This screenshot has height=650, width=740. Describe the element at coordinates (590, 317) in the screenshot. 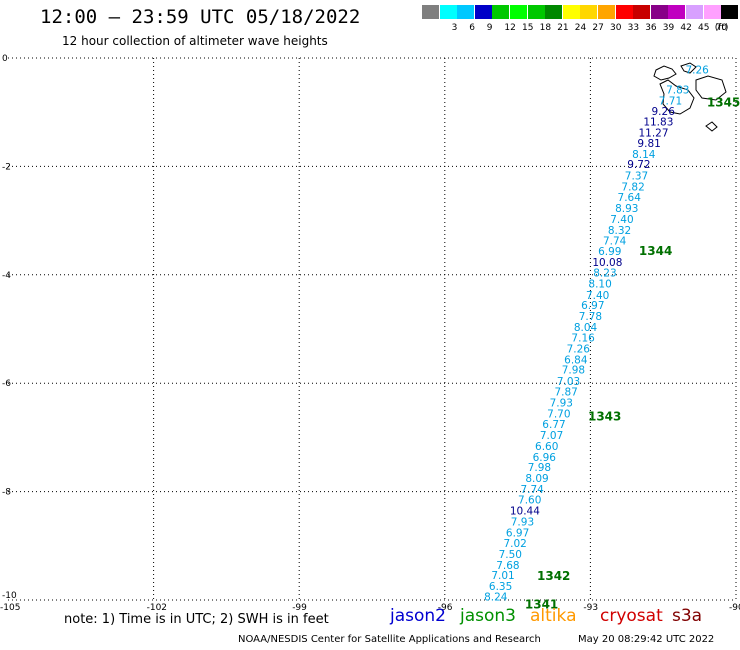

I see `wave-height-label: 7.78` at that location.